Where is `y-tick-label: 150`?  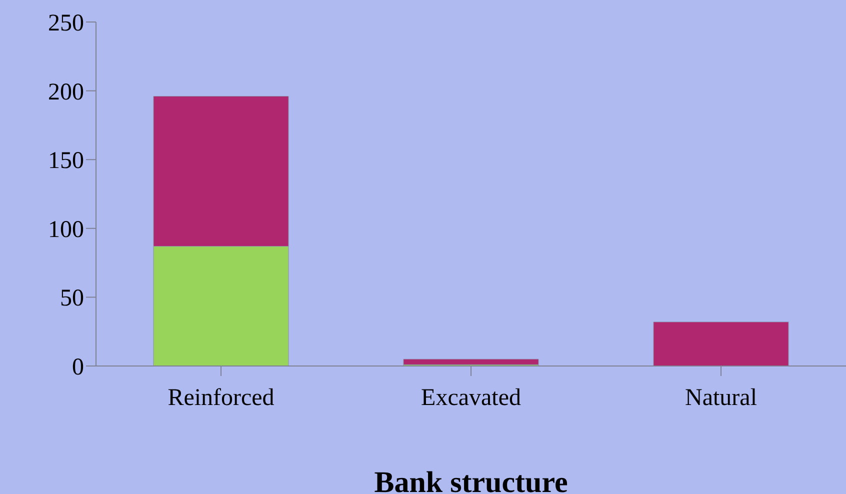 y-tick-label: 150 is located at coordinates (66, 161).